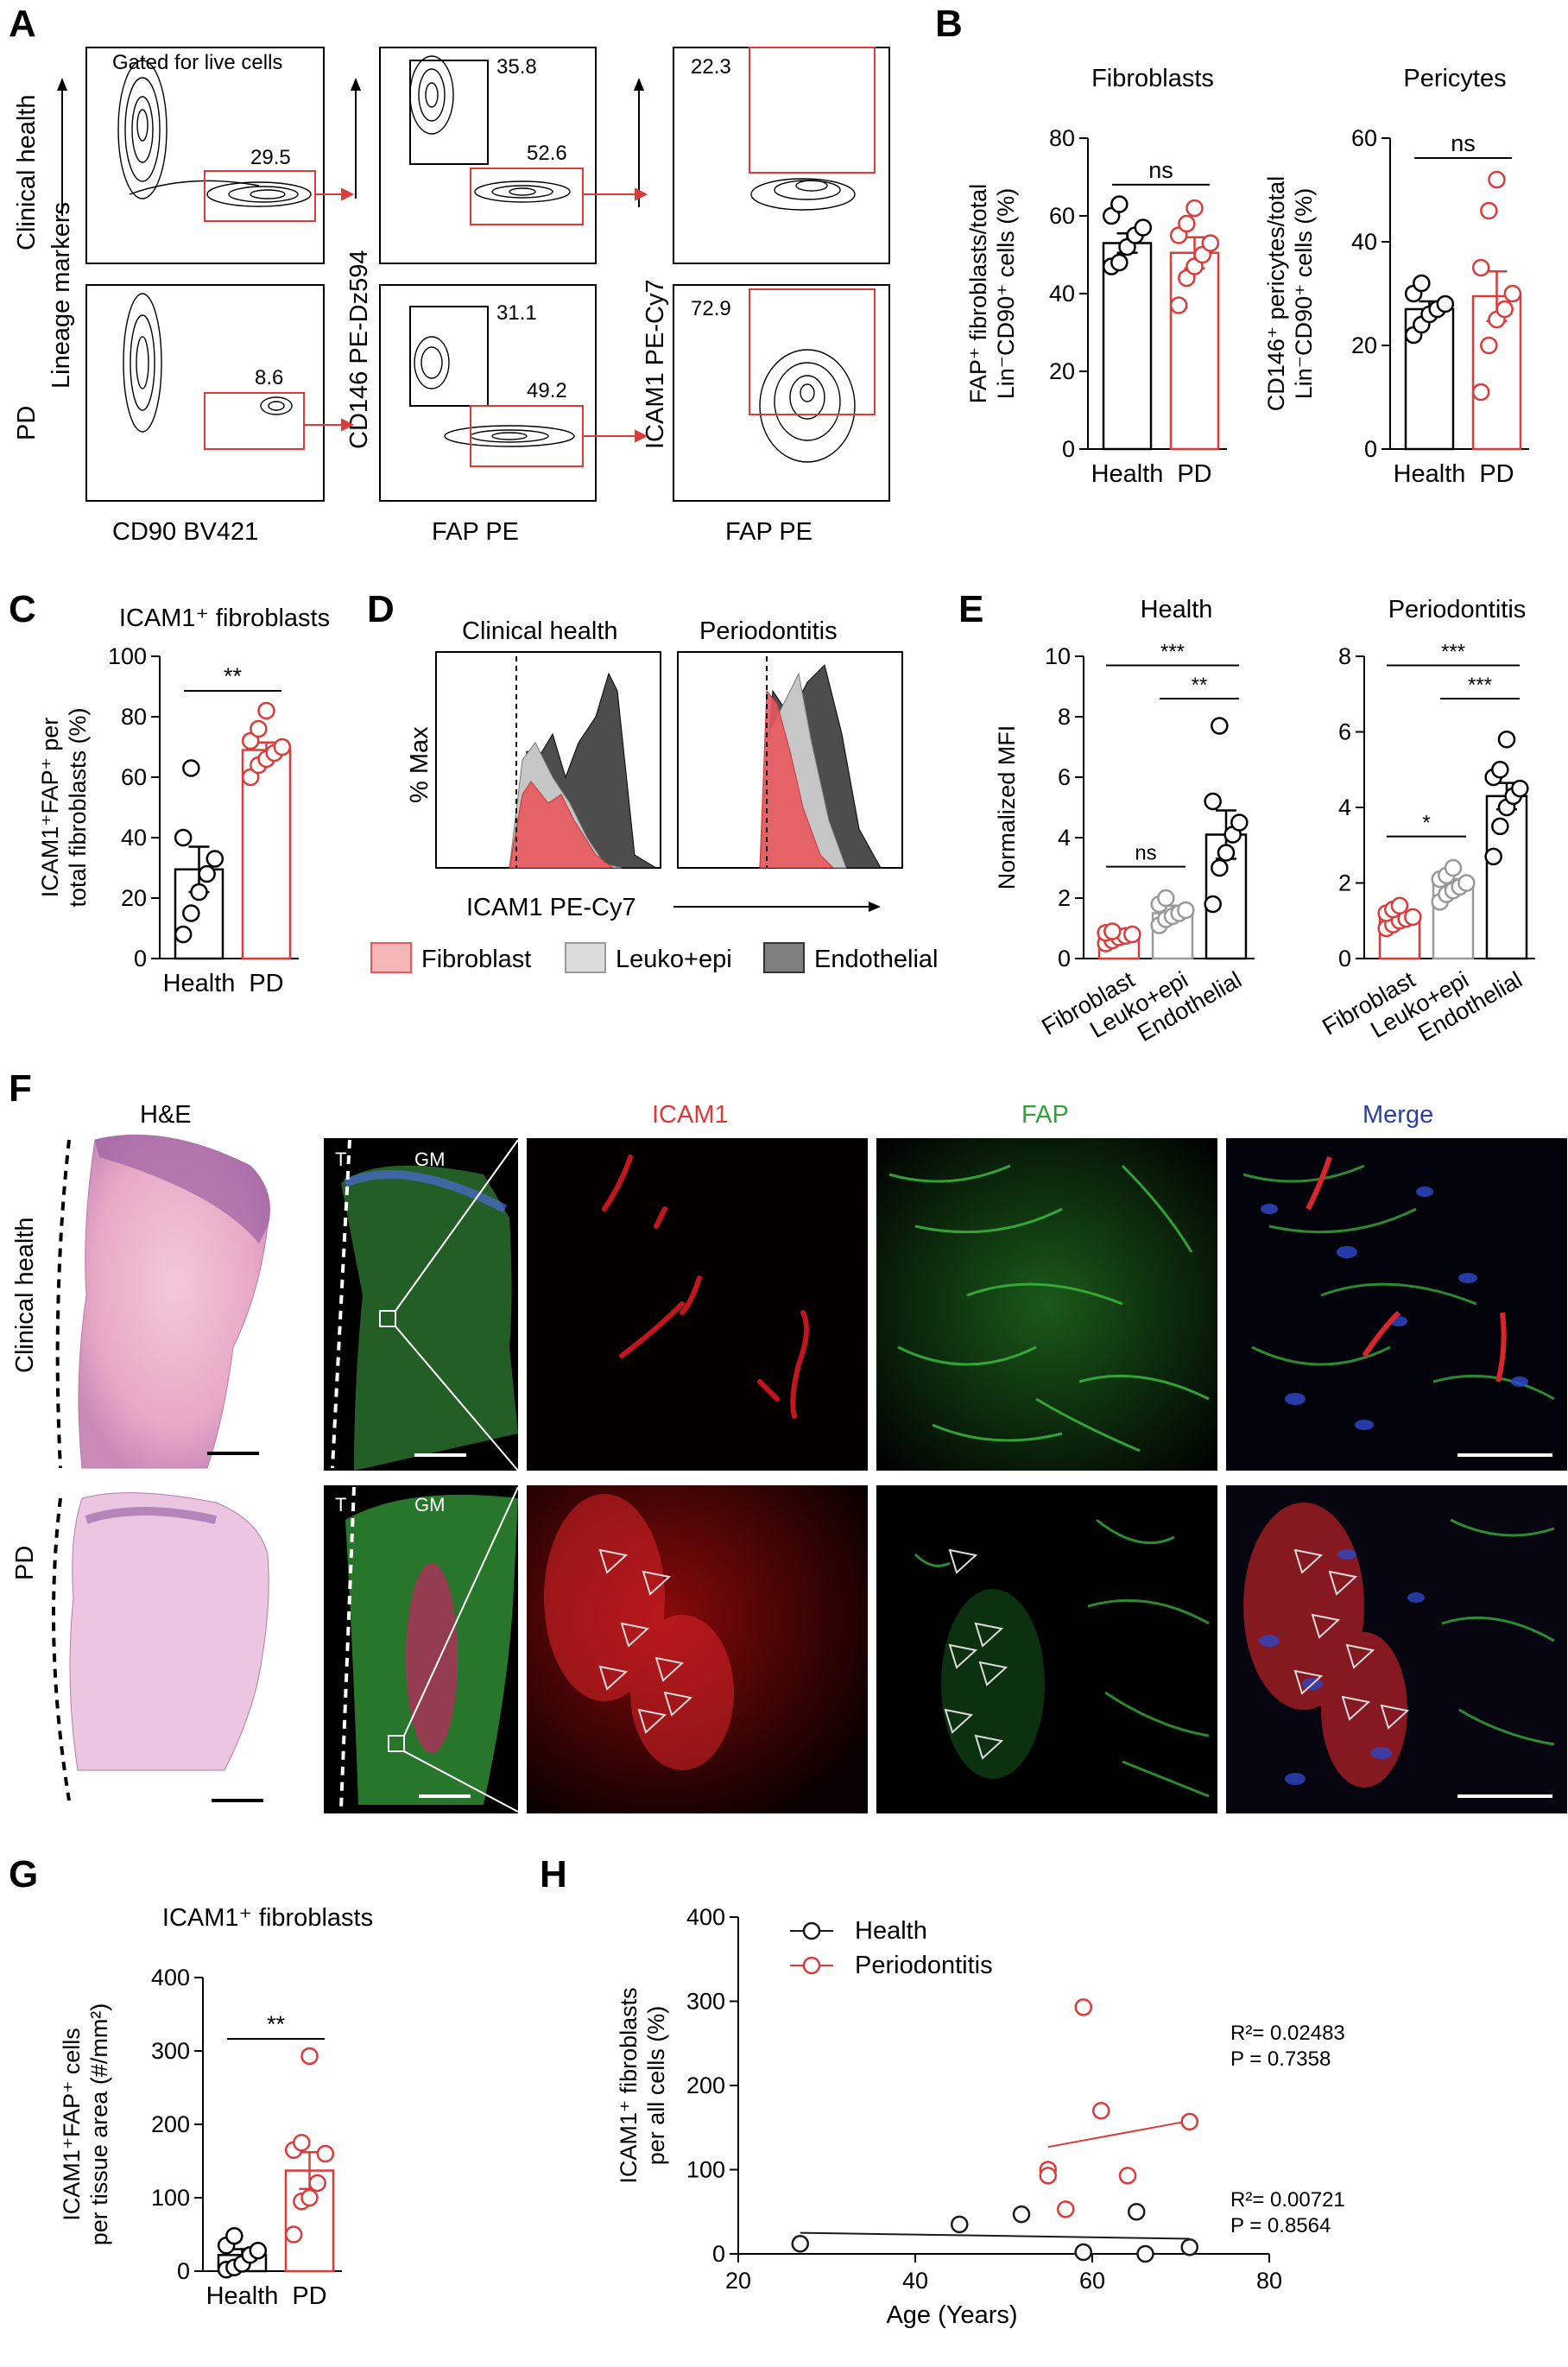 Image resolution: width=1568 pixels, height=2367 pixels. Describe the element at coordinates (276, 2024) in the screenshot. I see `sig-label: **` at that location.